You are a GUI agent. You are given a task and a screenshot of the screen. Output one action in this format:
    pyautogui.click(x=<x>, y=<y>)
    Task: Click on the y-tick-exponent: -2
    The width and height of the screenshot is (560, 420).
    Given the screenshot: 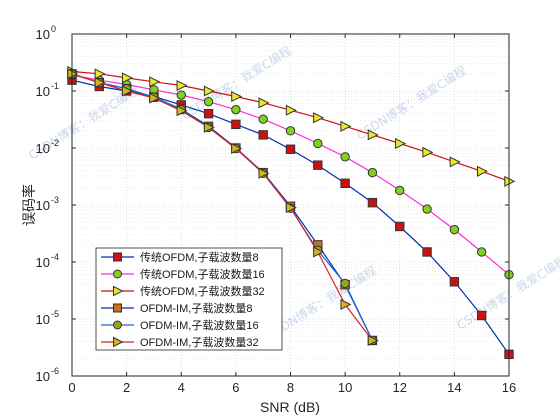 What is the action you would take?
    pyautogui.click(x=55, y=143)
    